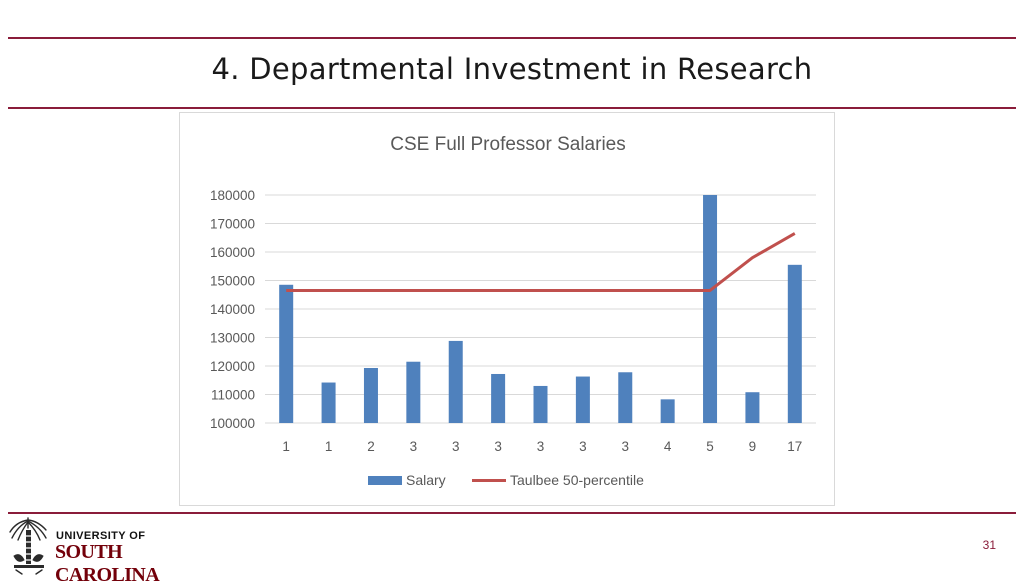  What do you see at coordinates (710, 446) in the screenshot?
I see `x-tick-label: 5` at bounding box center [710, 446].